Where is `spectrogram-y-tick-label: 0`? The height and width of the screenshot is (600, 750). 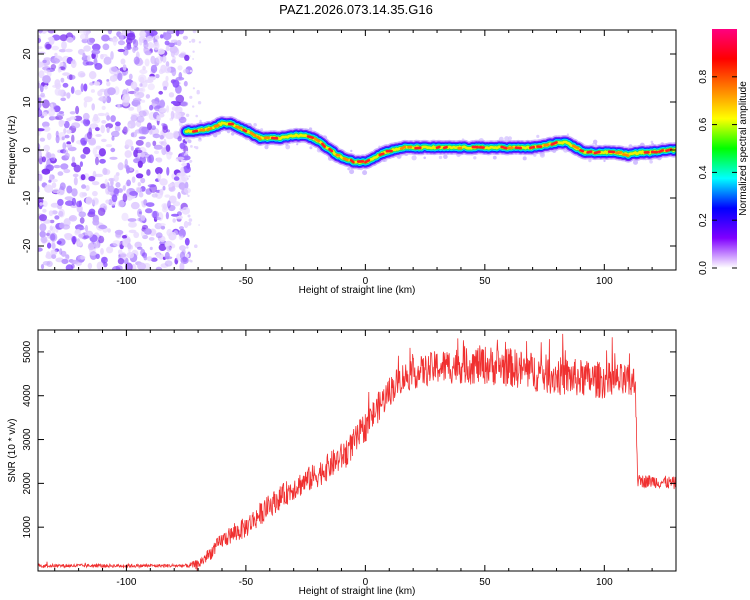 spectrogram-y-tick-label: 0 is located at coordinates (27, 150).